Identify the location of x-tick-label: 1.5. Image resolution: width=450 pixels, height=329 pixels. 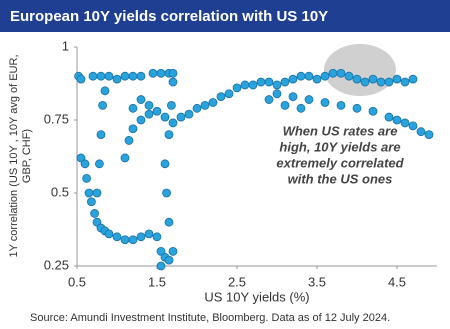
(157, 281).